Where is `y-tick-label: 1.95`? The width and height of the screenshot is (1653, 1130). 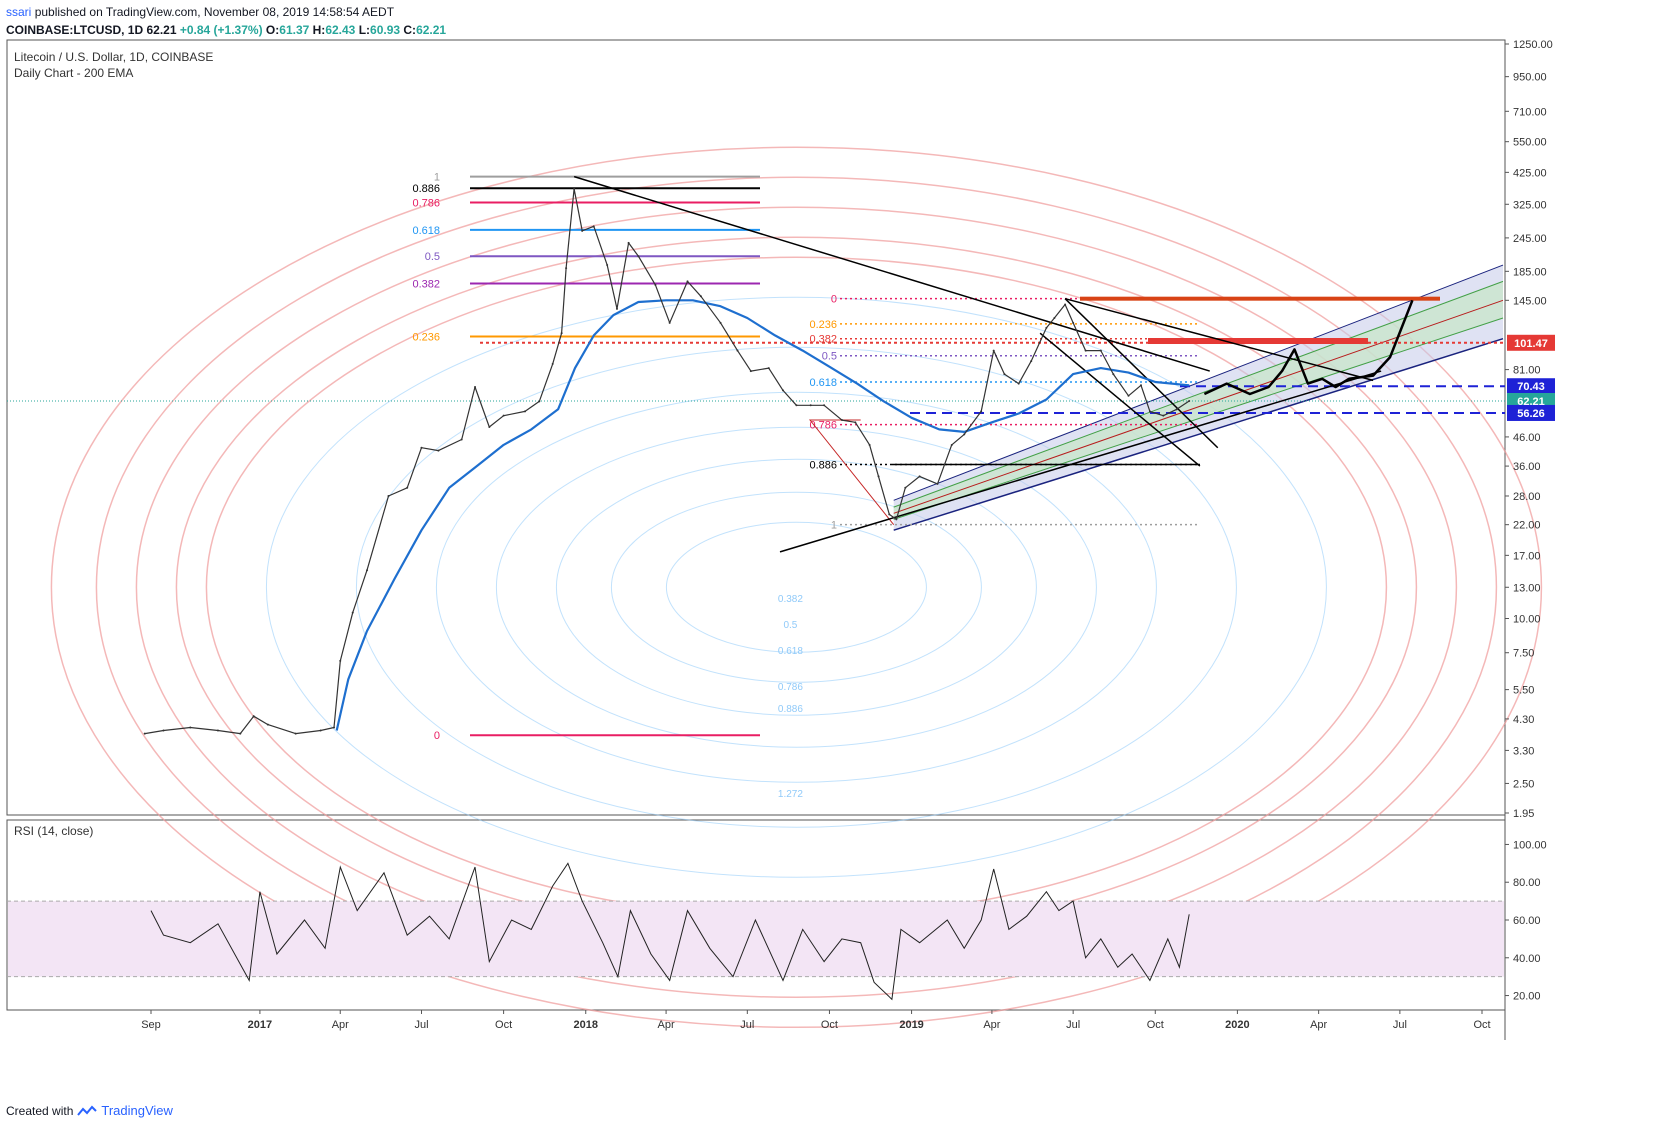
y-tick-label: 1.95 is located at coordinates (1523, 814).